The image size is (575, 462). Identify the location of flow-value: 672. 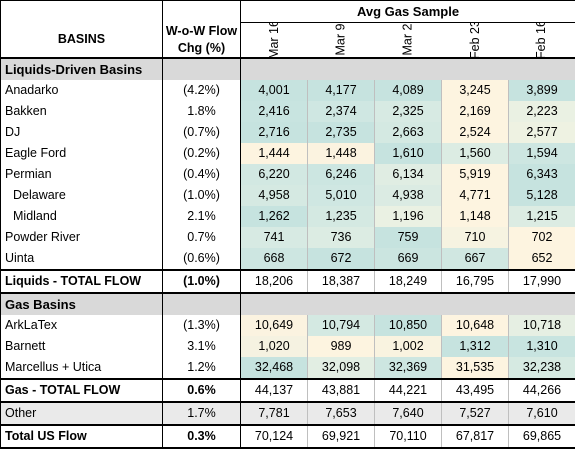
(341, 258).